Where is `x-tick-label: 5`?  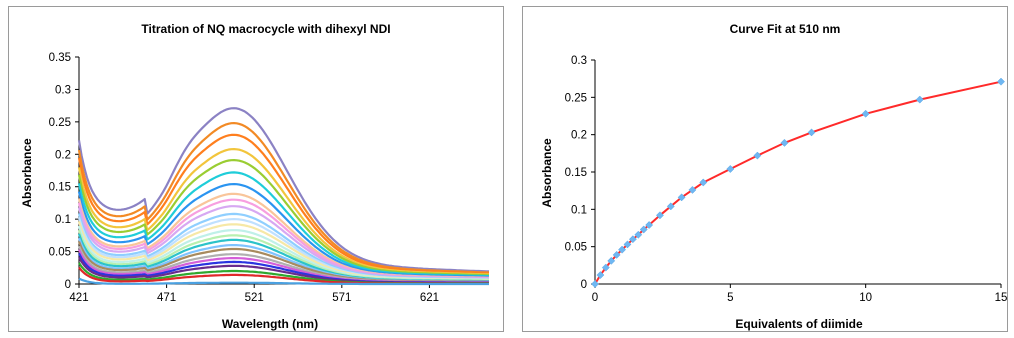
x-tick-label: 5 is located at coordinates (730, 298).